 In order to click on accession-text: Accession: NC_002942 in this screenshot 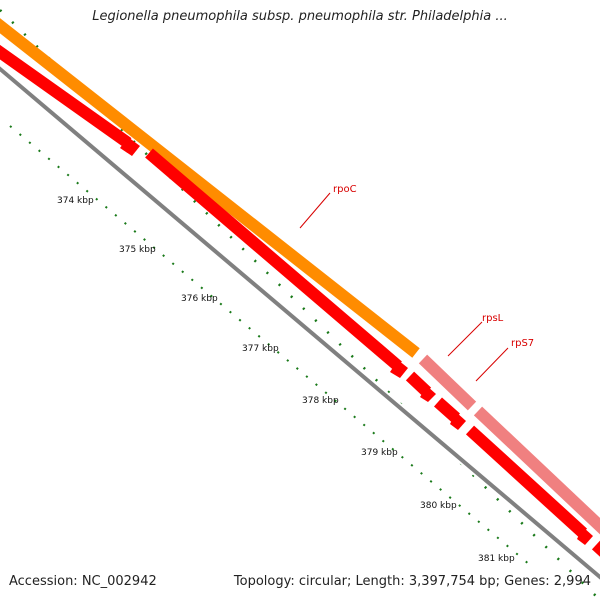, I will do `click(83, 581)`.